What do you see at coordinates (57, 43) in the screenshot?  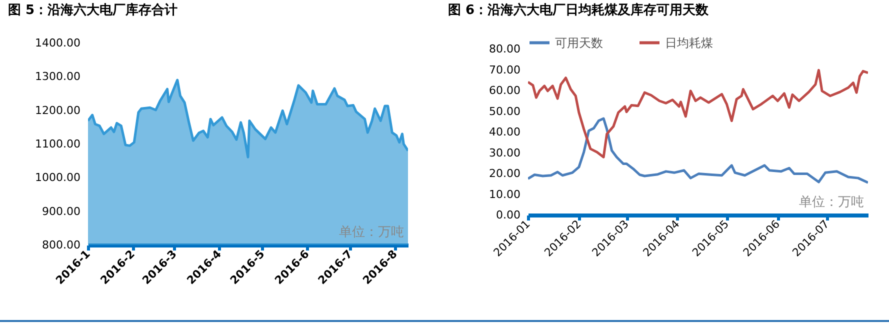 I see `y-tick-label: 1400.00` at bounding box center [57, 43].